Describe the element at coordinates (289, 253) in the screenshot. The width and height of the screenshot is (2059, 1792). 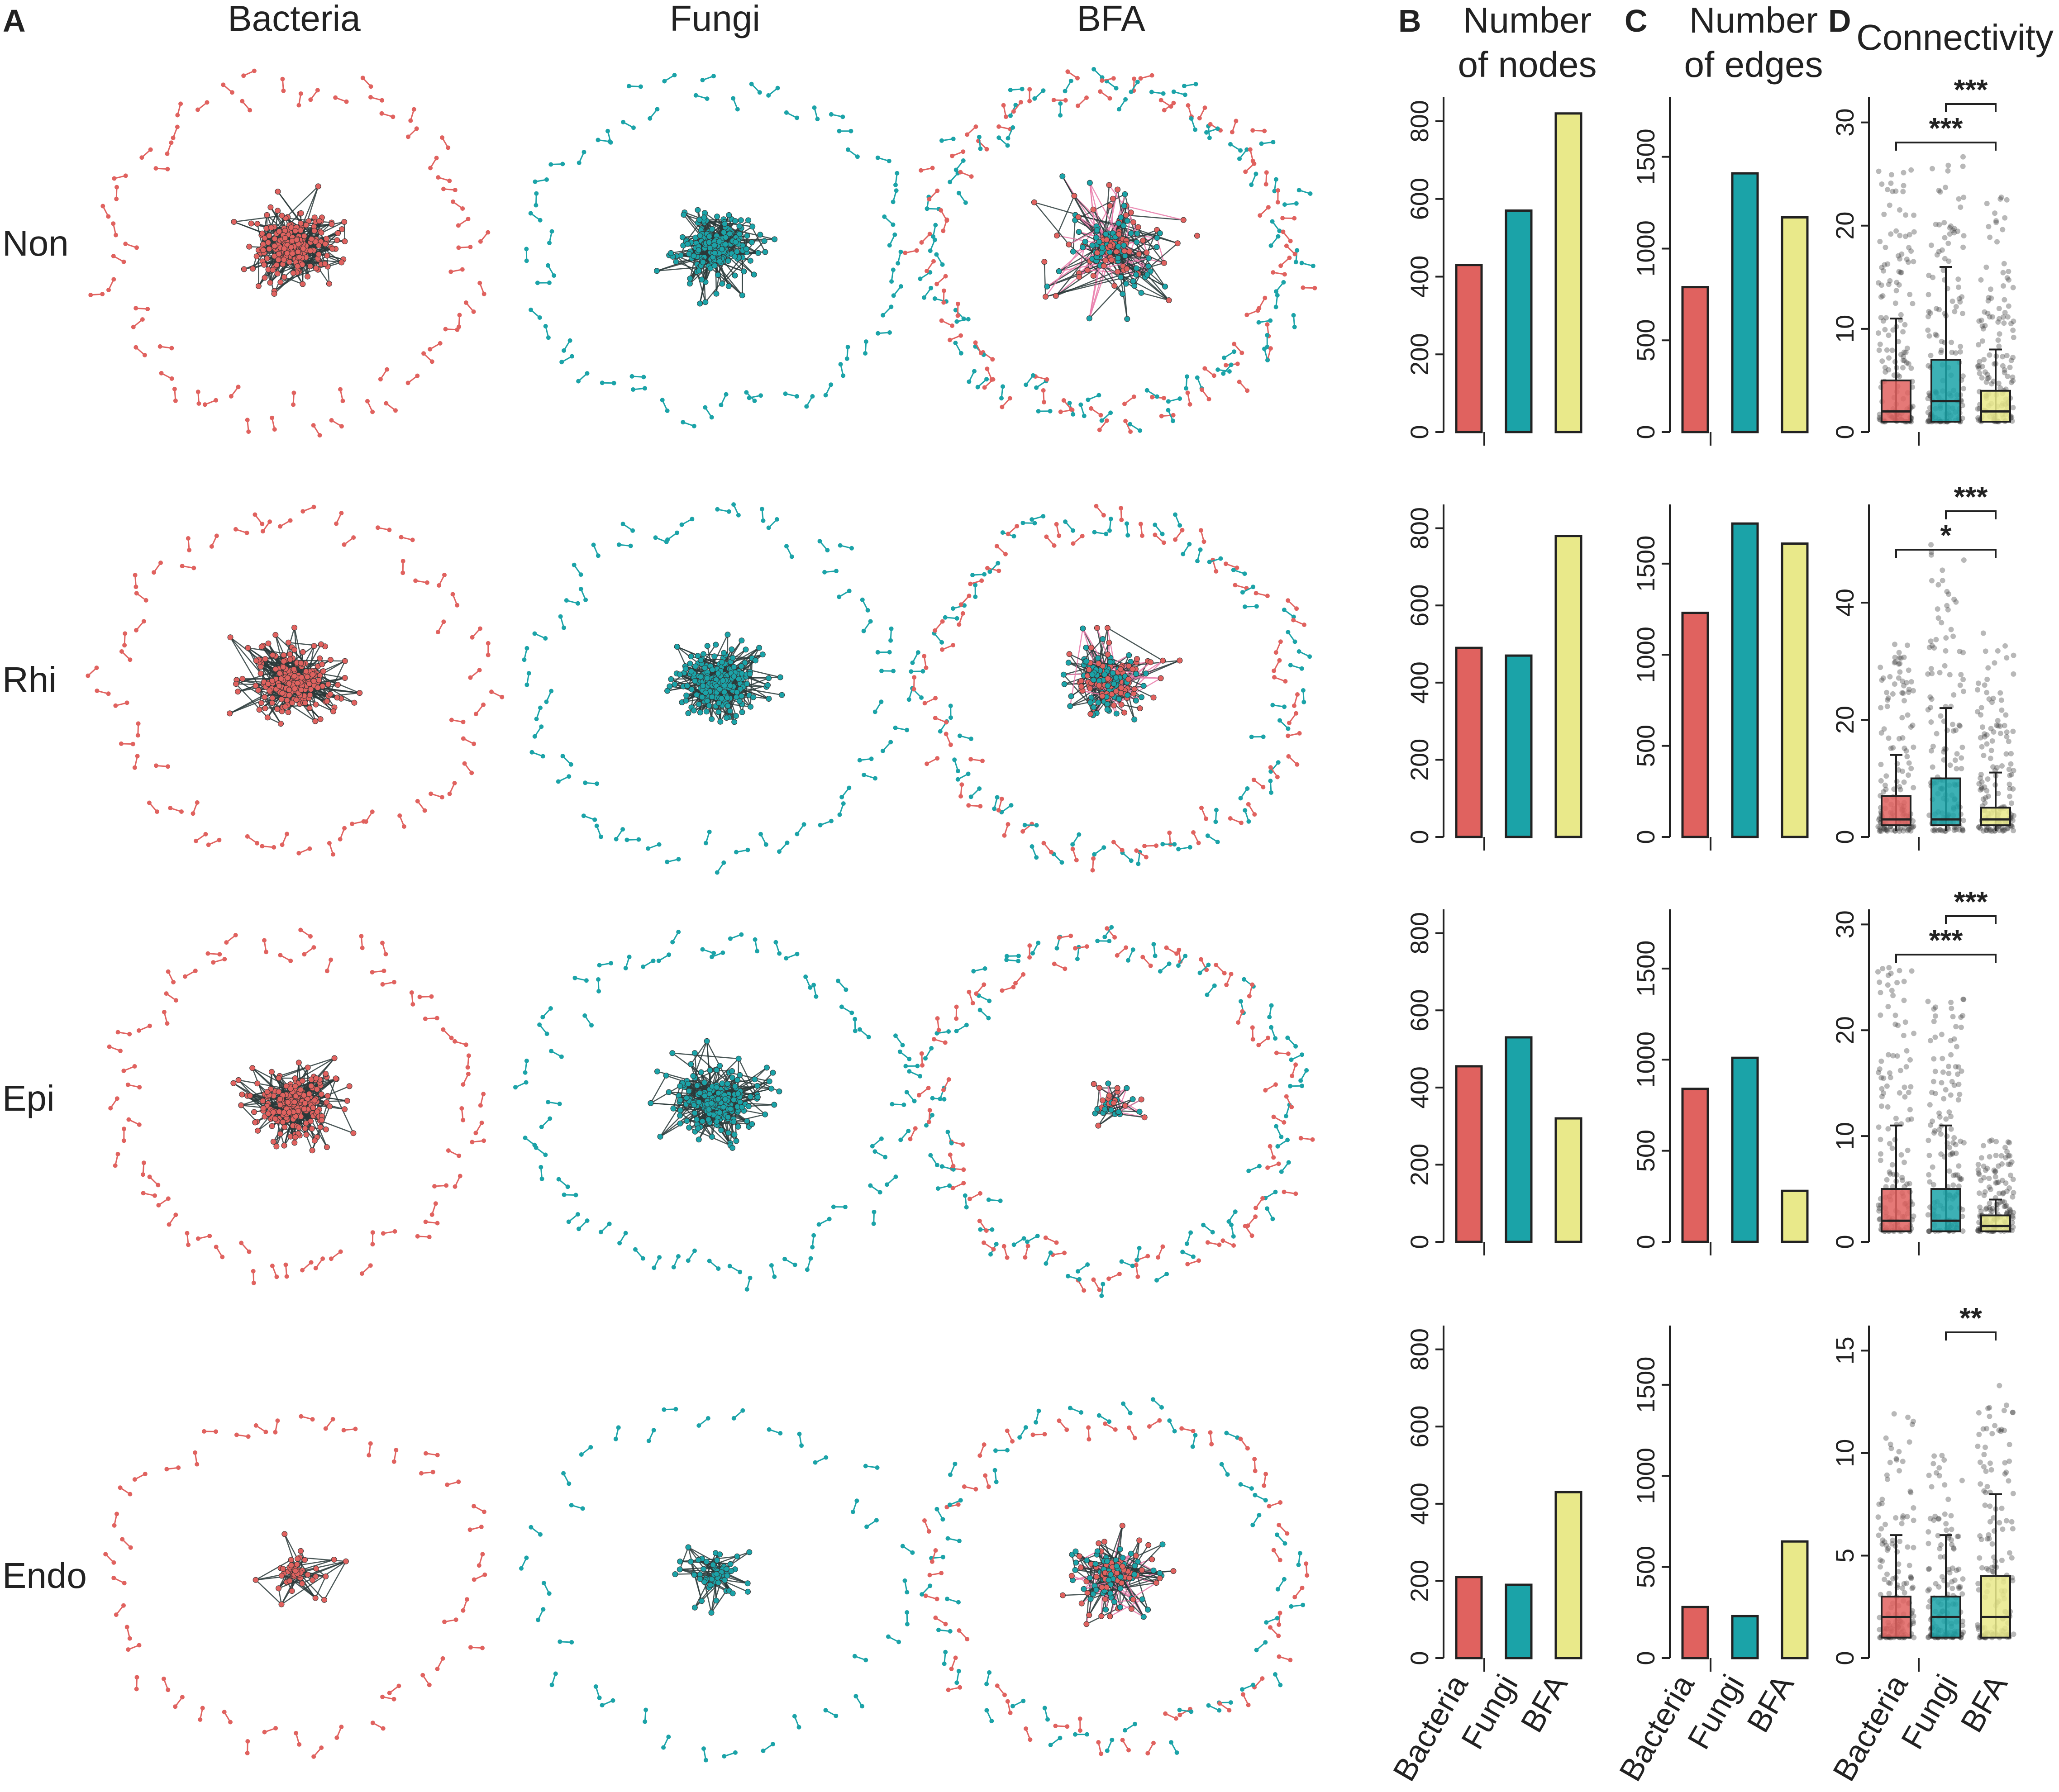
I see `network-bacteria-non` at that location.